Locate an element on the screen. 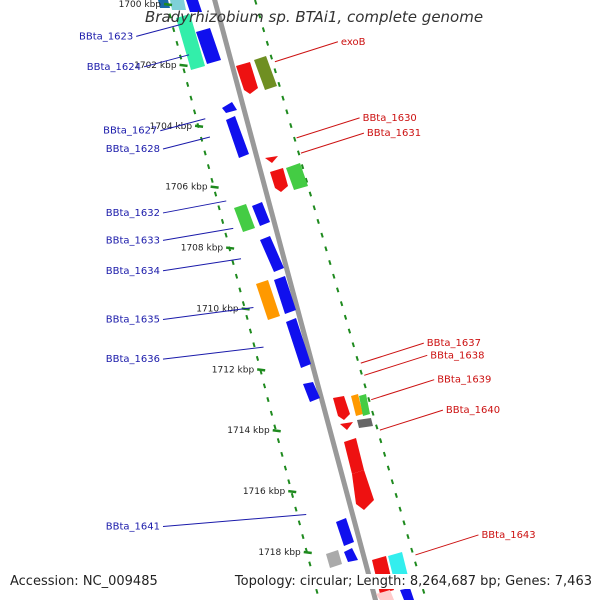  gene-label-left: BBta_1624 is located at coordinates (114, 67).